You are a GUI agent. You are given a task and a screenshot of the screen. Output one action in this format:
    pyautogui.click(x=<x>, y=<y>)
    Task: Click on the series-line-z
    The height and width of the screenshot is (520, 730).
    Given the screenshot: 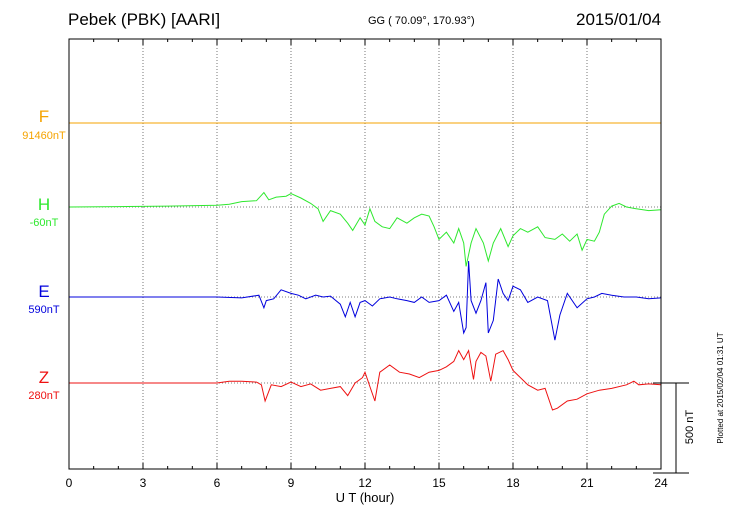 What is the action you would take?
    pyautogui.click(x=365, y=380)
    